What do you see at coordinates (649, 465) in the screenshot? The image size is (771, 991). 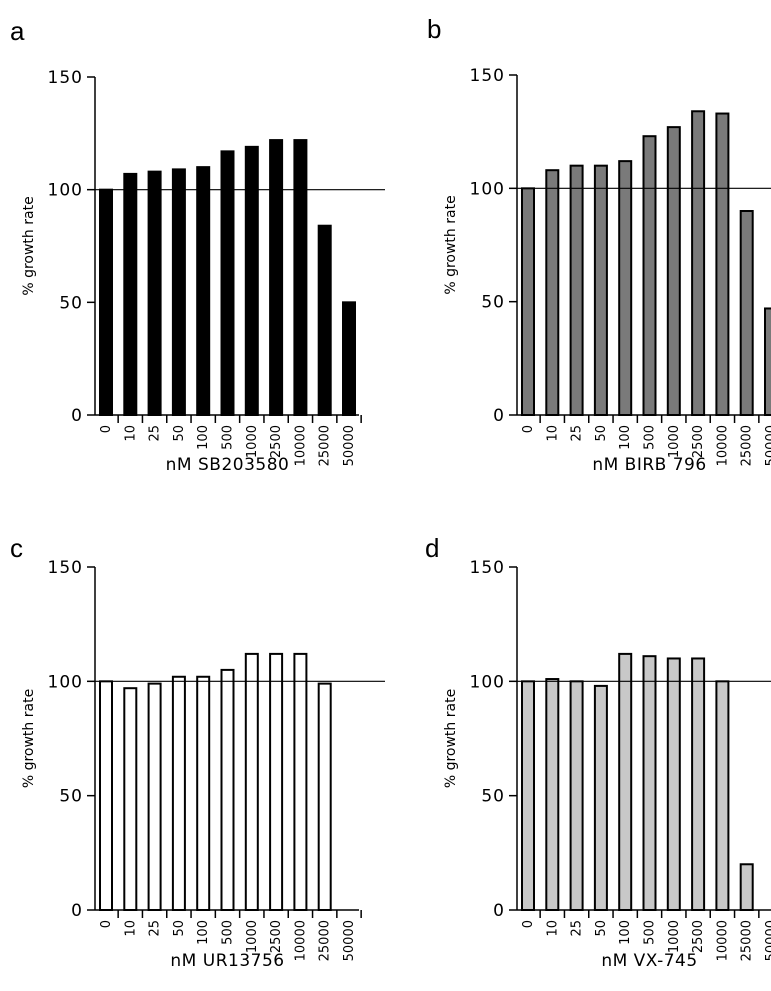 I see `x-axis-title: nM BIRB 796` at bounding box center [649, 465].